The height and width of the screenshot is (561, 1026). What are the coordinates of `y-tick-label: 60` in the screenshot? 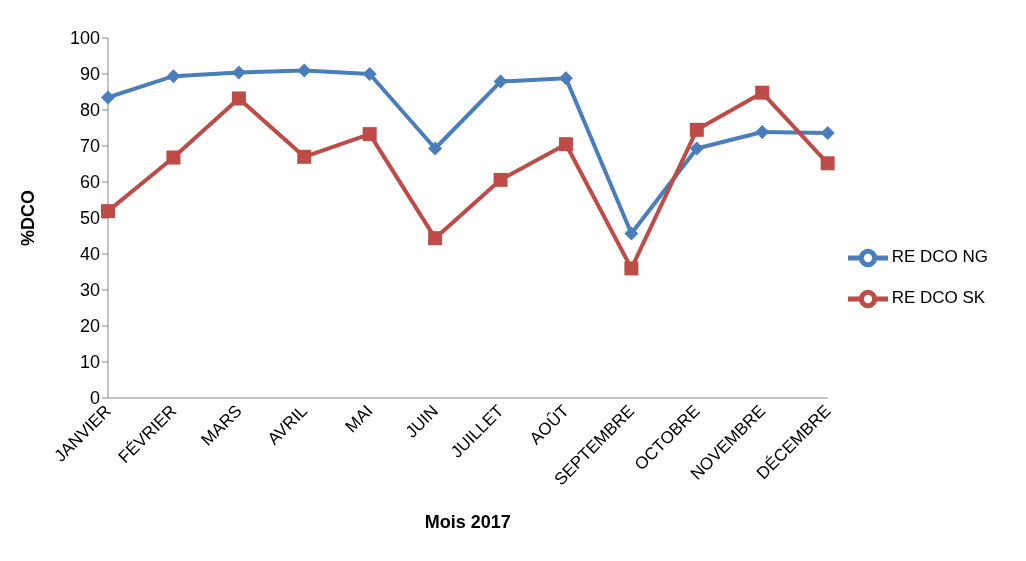 It's located at (89, 182).